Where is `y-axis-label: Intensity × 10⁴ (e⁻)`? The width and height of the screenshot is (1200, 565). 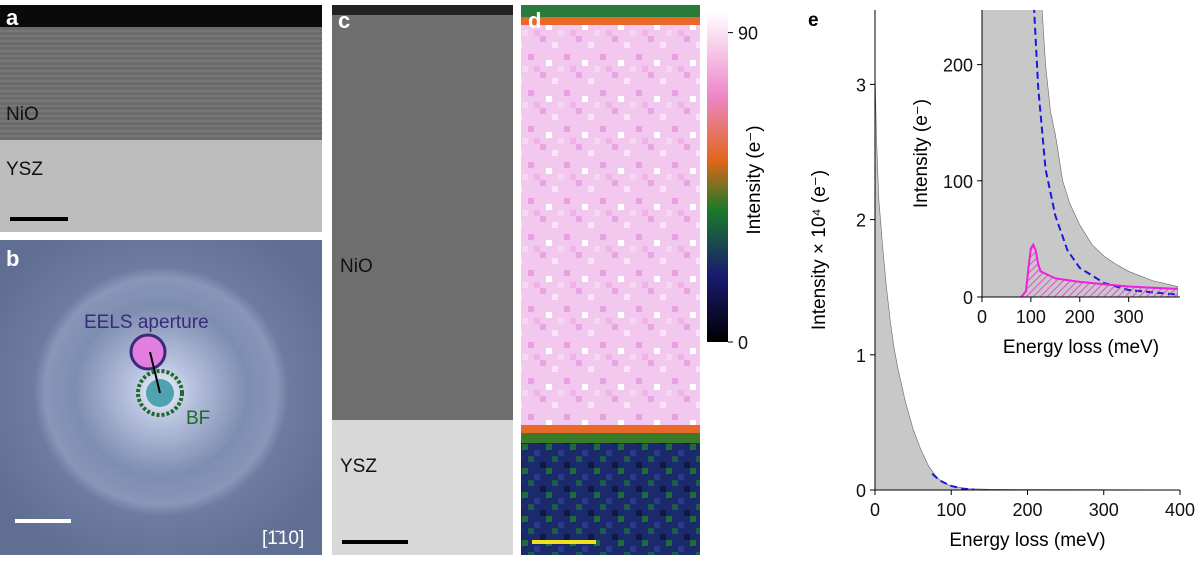
y-axis-label: Intensity × 10⁴ (e⁻) is located at coordinates (819, 250).